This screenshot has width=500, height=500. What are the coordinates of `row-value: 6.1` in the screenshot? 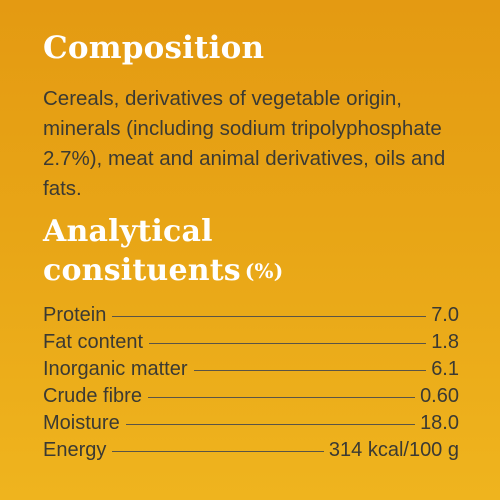 It's located at (445, 369).